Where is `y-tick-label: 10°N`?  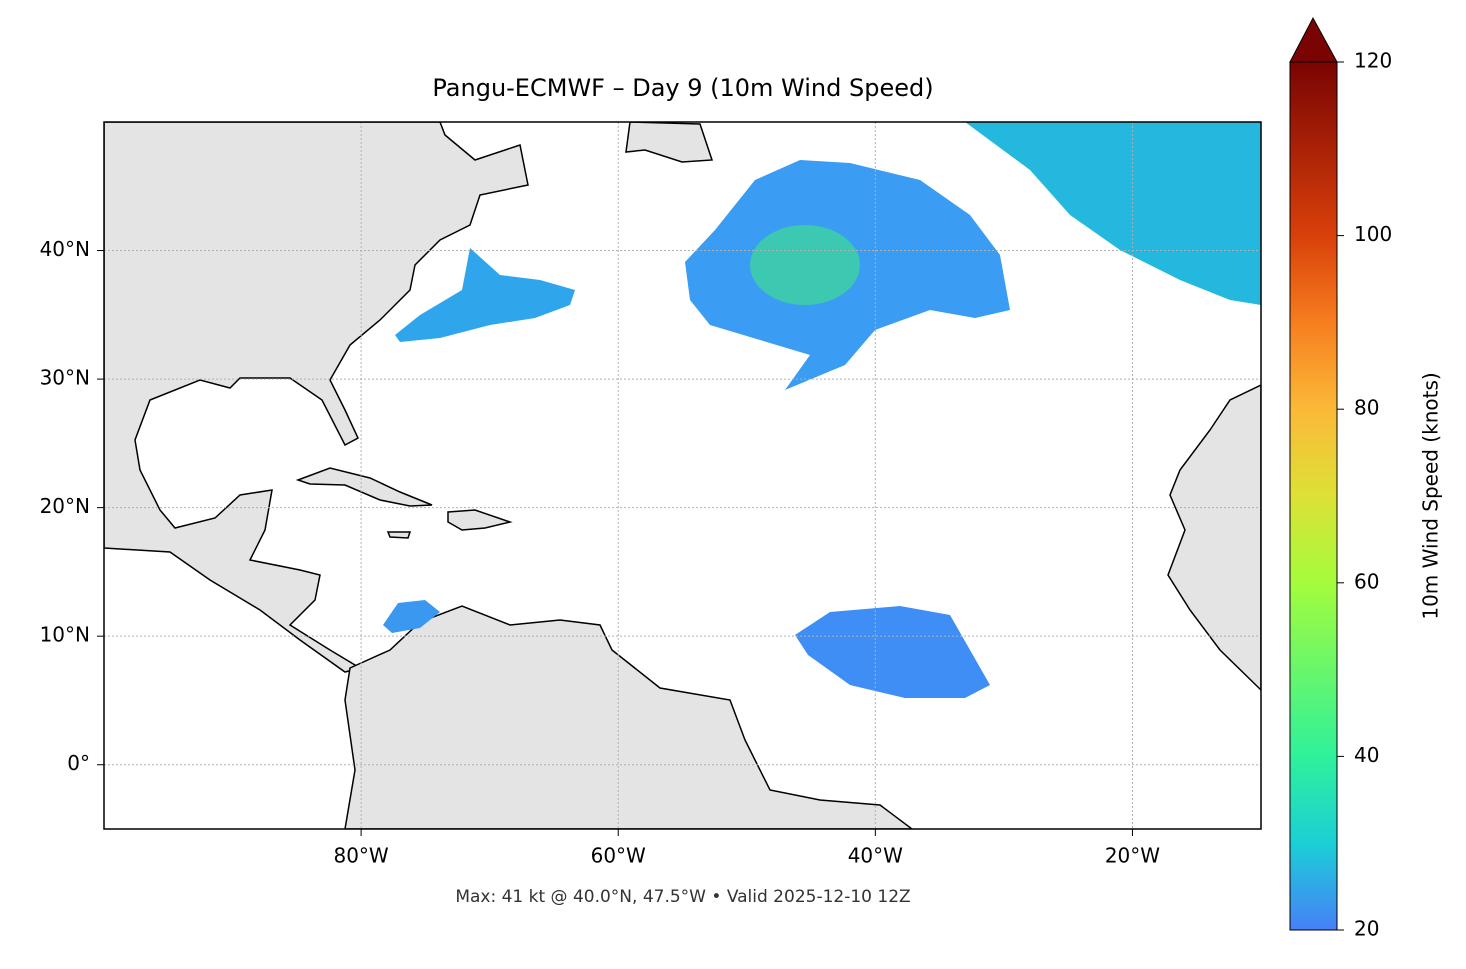 y-tick-label: 10°N is located at coordinates (65, 635).